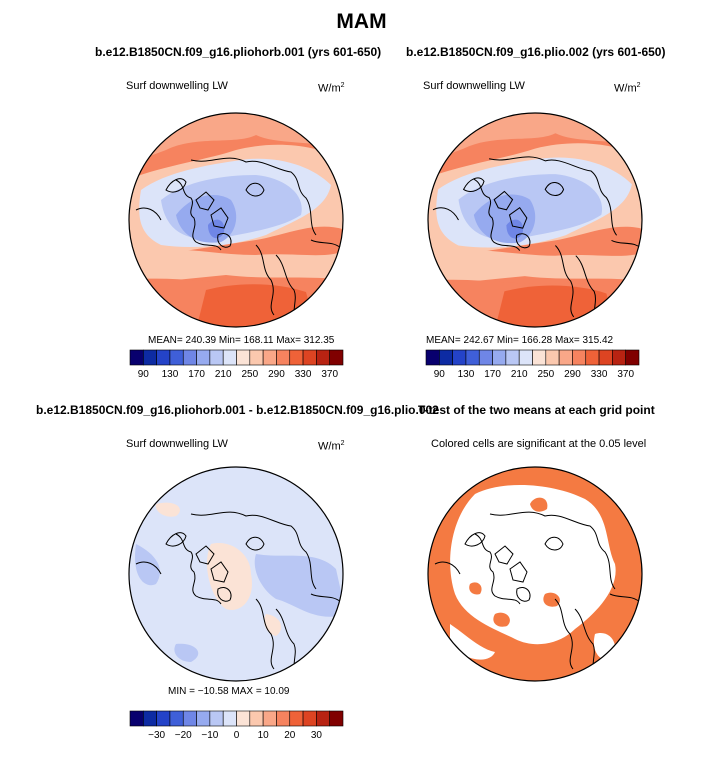 Image resolution: width=723 pixels, height=768 pixels. Describe the element at coordinates (520, 340) in the screenshot. I see `panel-2-stats: MEAN= 242.67 Min= 166.28 Max= 315.42` at that location.